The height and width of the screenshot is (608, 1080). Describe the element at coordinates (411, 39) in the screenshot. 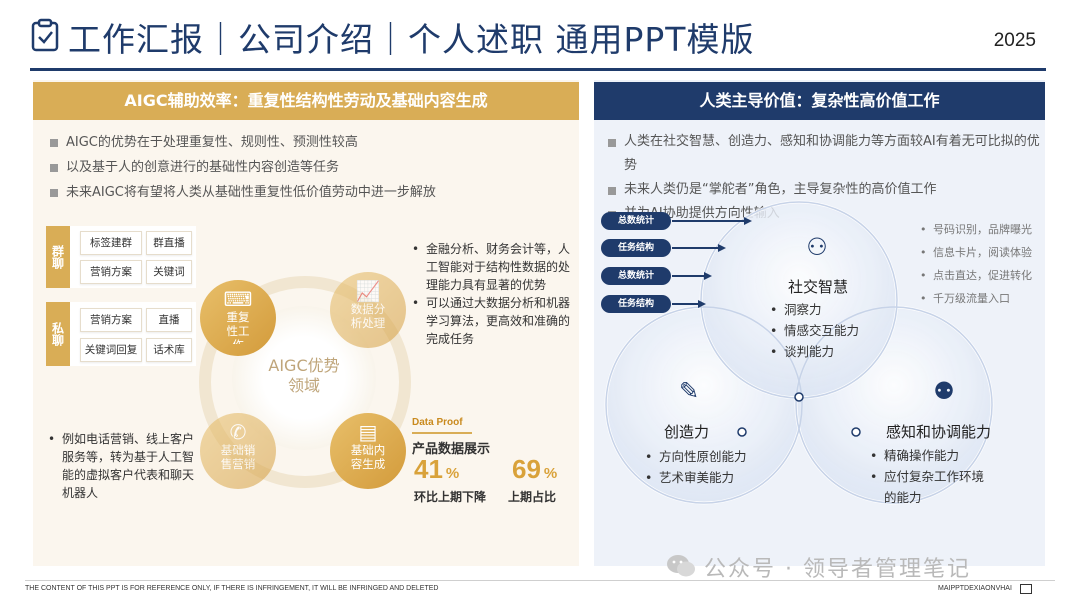

I see `page-title: 工作汇报｜公司介绍｜个人述职 通用PPT模版` at that location.